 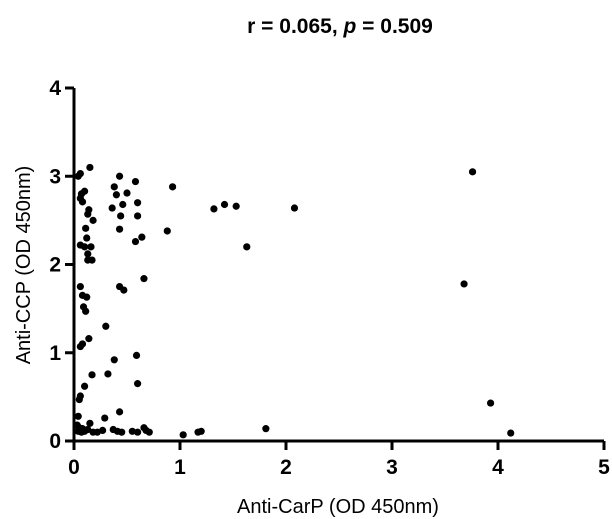 What do you see at coordinates (392, 467) in the screenshot?
I see `x-tick-label: 3` at bounding box center [392, 467].